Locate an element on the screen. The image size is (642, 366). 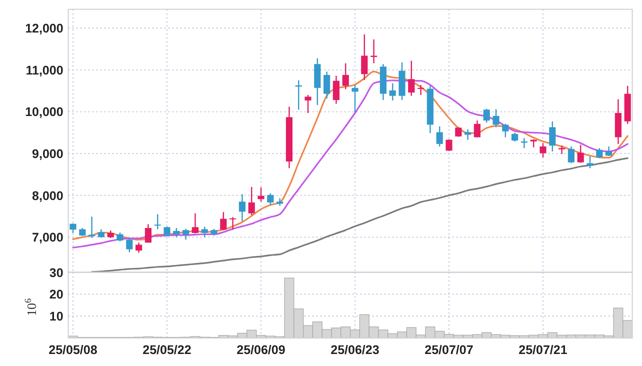
x-tick-label: 25/05/22 is located at coordinates (167, 350).